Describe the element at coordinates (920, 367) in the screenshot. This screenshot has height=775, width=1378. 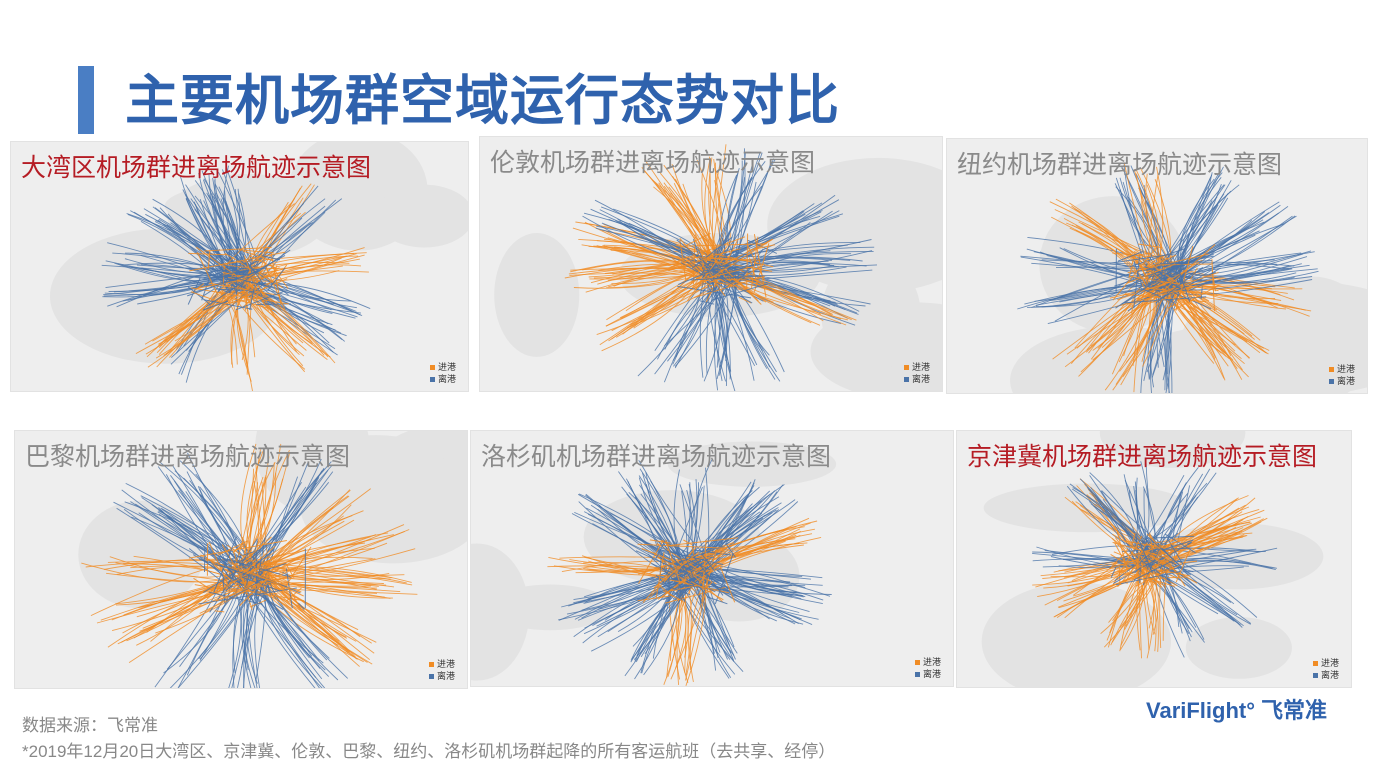
I see `legend-arrival: 进港` at that location.